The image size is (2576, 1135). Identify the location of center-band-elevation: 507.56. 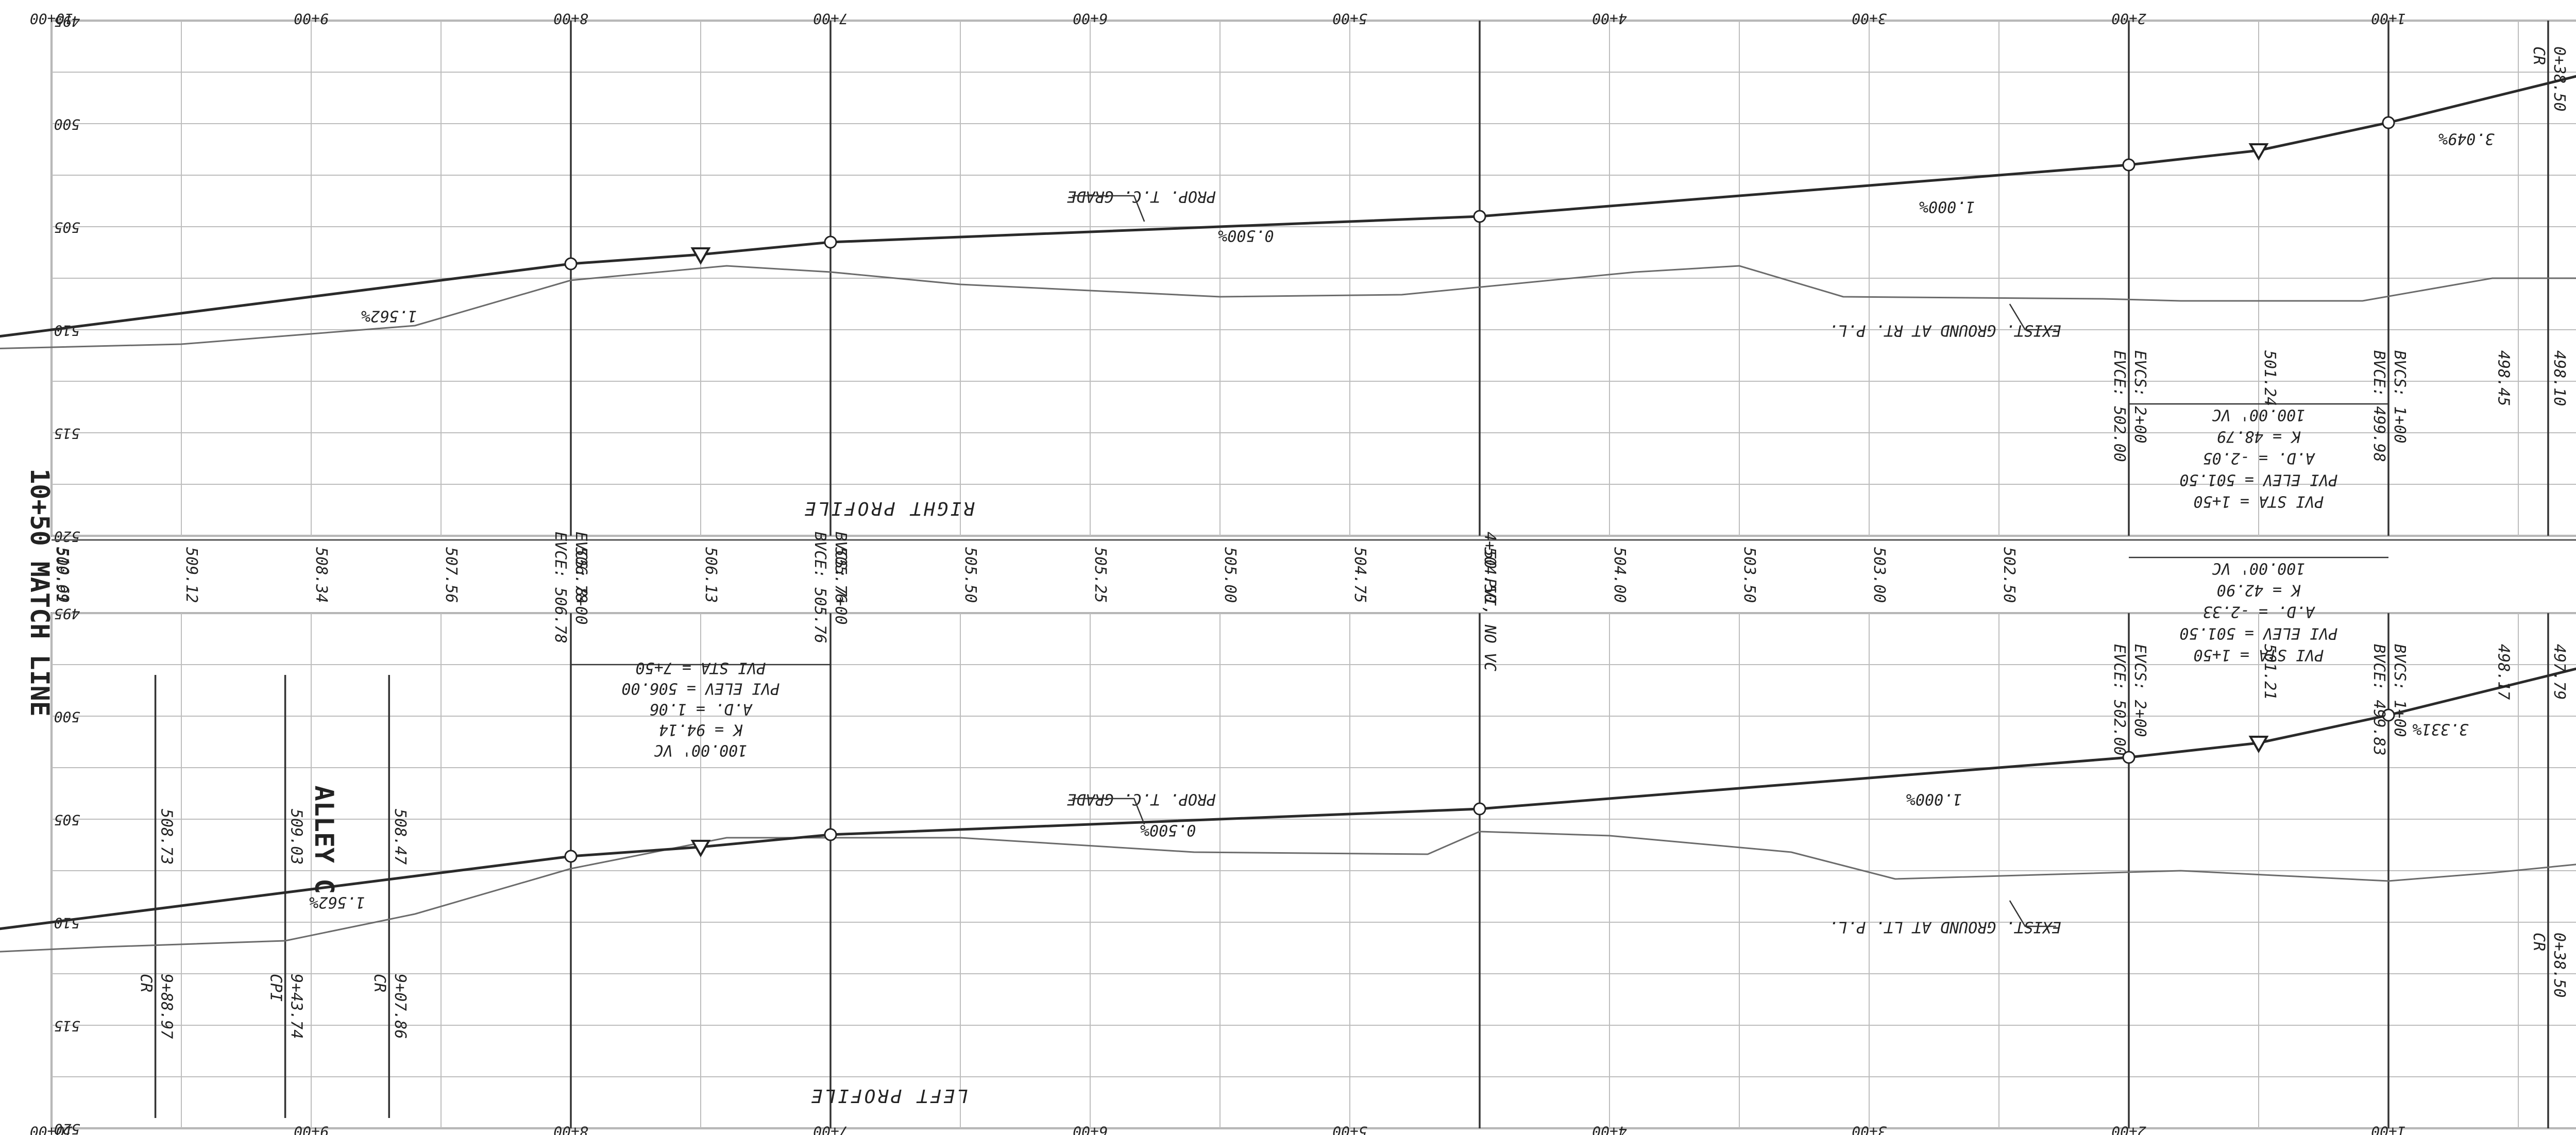
(451, 575).